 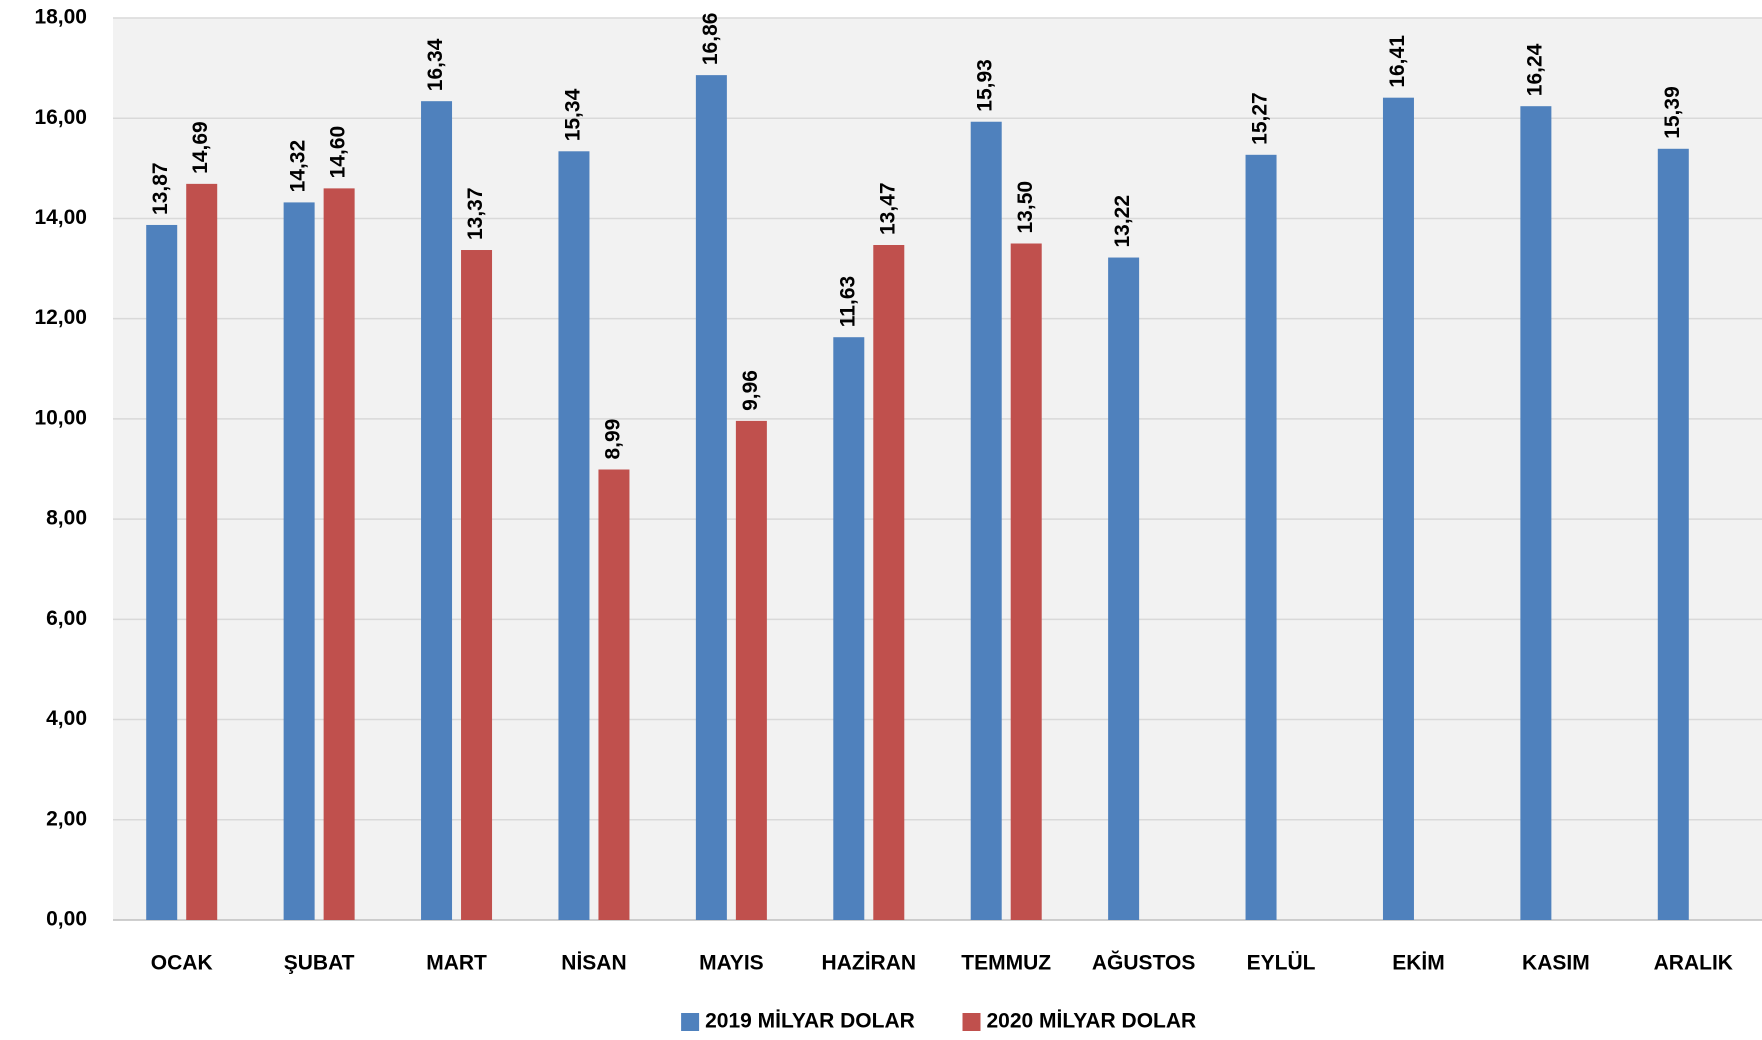 I want to click on data-label: 13,87, so click(x=160, y=188).